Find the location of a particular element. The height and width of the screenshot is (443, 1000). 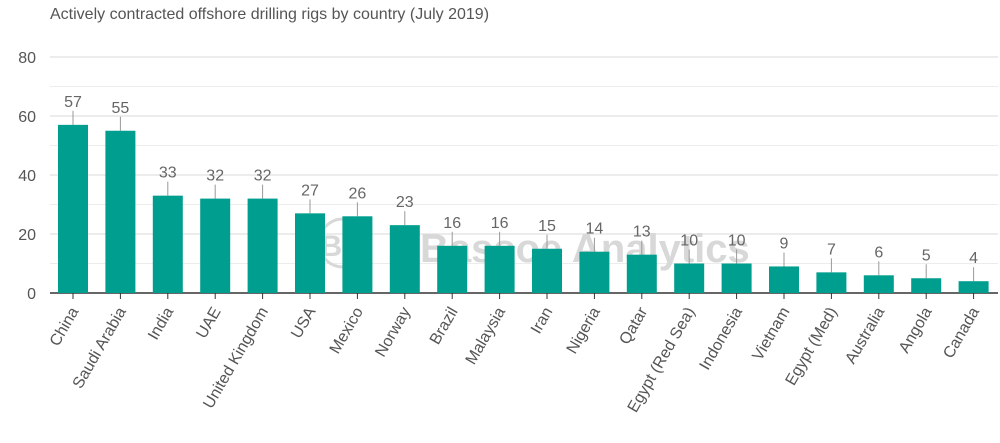

y-tick-label: 80 is located at coordinates (27, 58).